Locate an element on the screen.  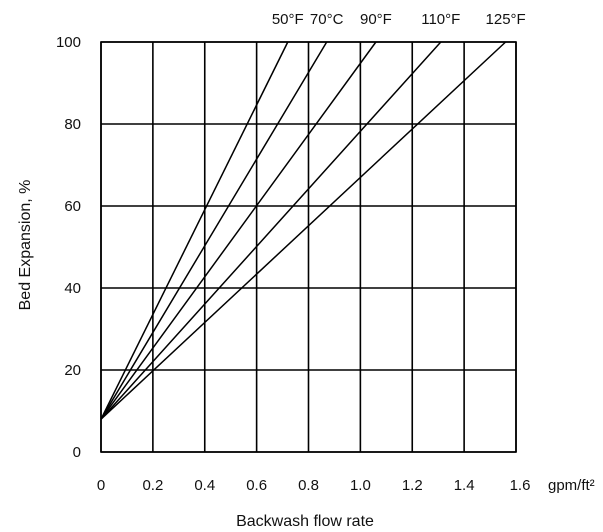
x-tick-label-1: 0.2 is located at coordinates (152, 485).